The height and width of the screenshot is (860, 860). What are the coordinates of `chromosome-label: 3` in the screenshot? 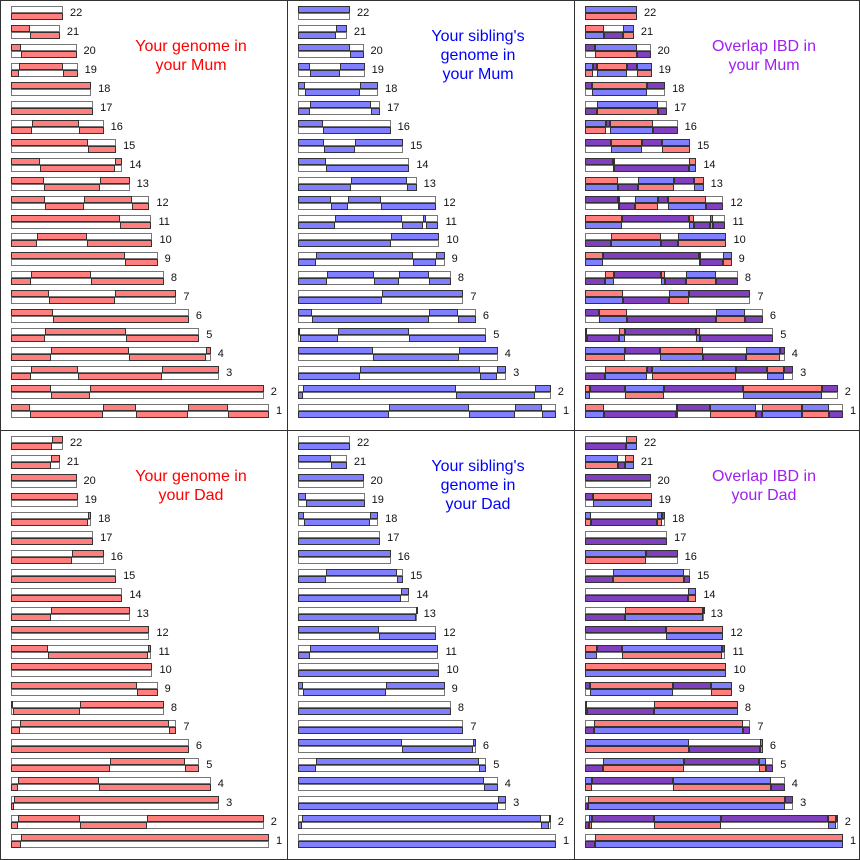 It's located at (516, 803).